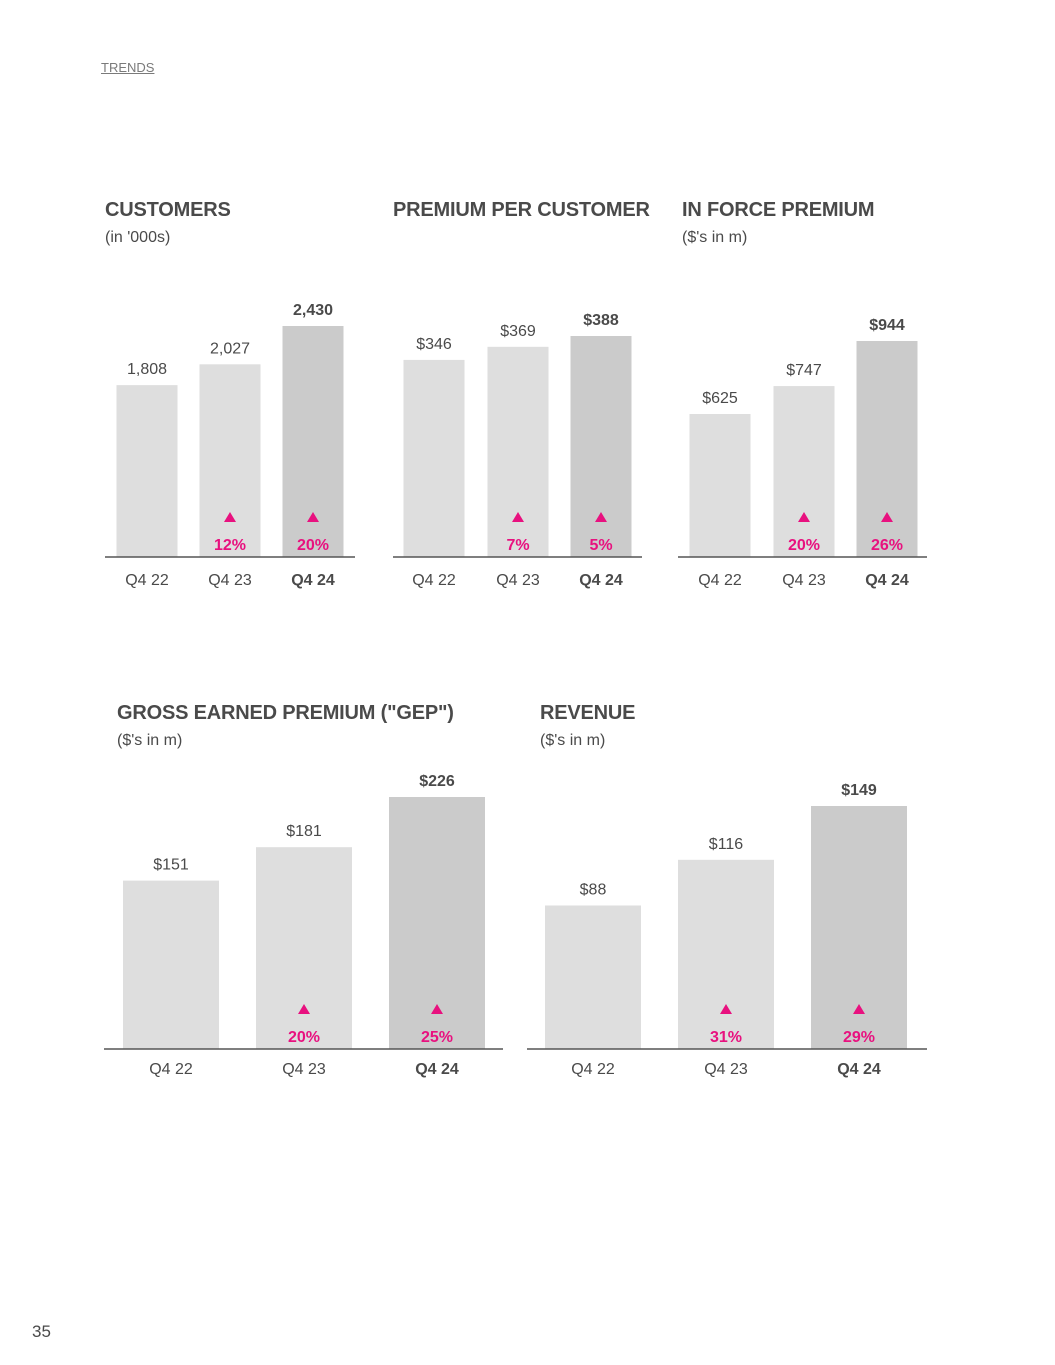 The width and height of the screenshot is (1055, 1365). What do you see at coordinates (600, 545) in the screenshot?
I see `growth-label: 5%` at bounding box center [600, 545].